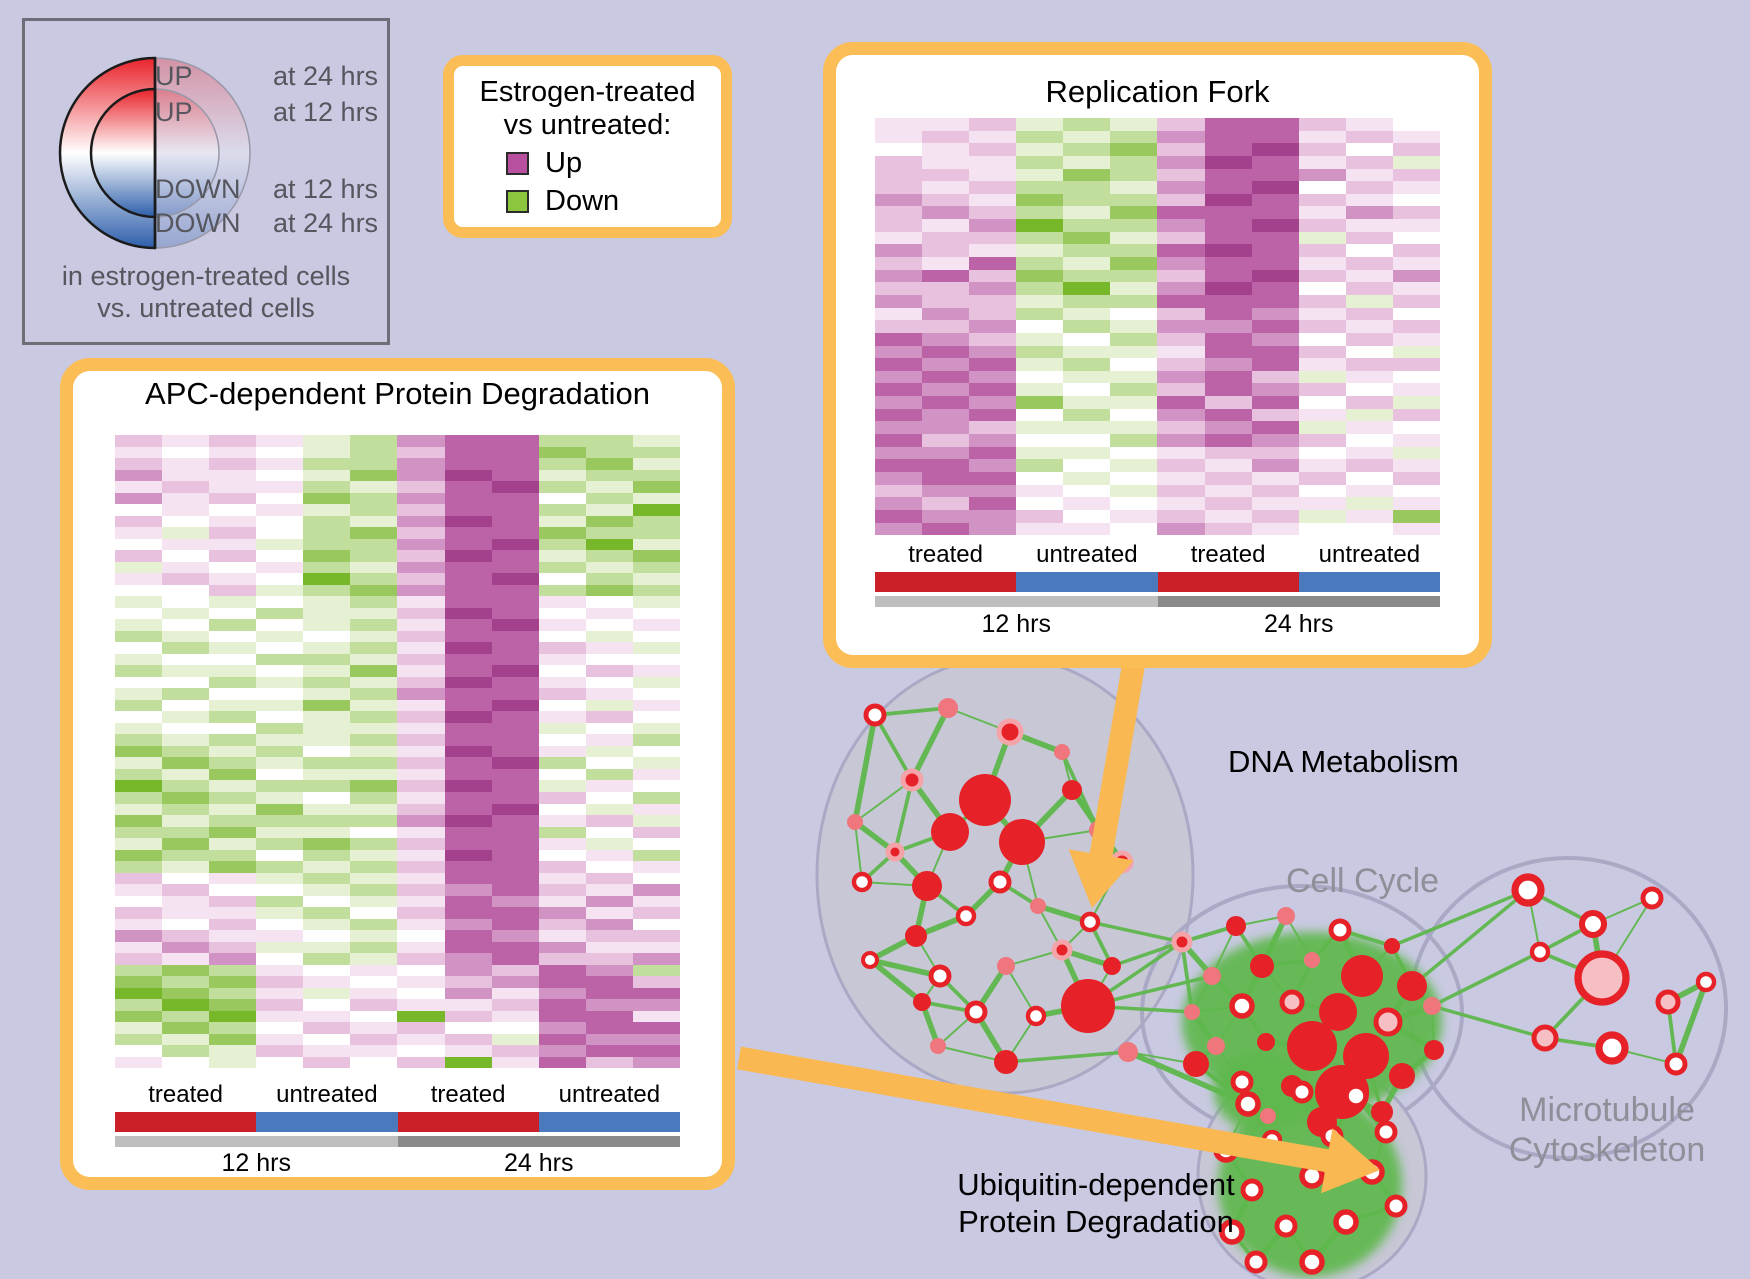  I want to click on apc-title: APC-dependent Protein Degradation, so click(397, 393).